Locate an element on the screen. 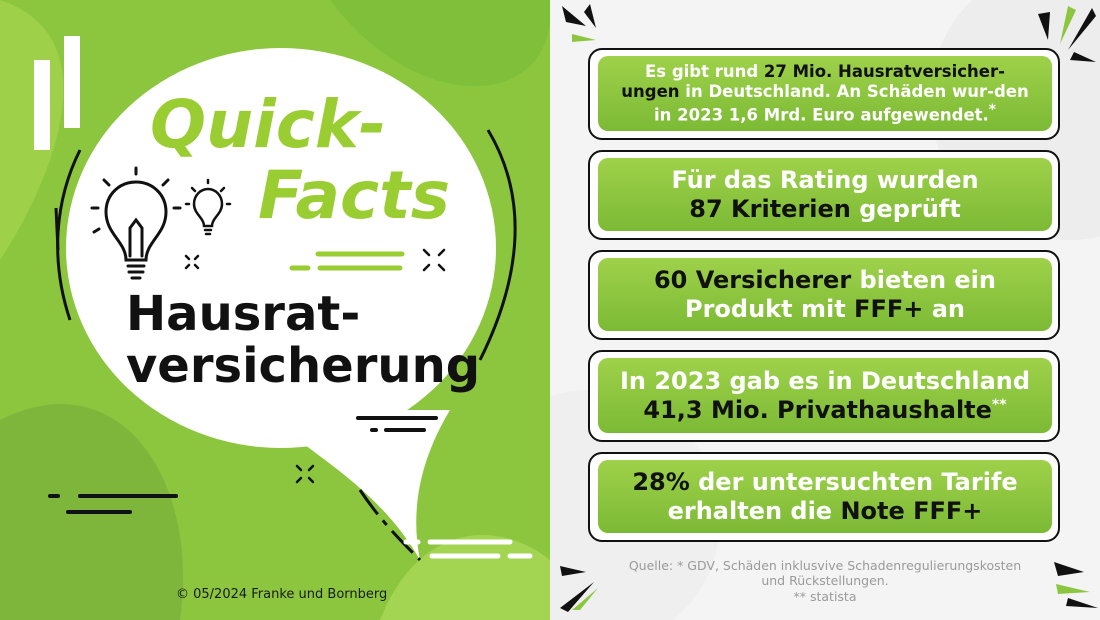 The image size is (1100, 620). fact-highlight: 41,3 Mio. Privathaushalte is located at coordinates (817, 409).